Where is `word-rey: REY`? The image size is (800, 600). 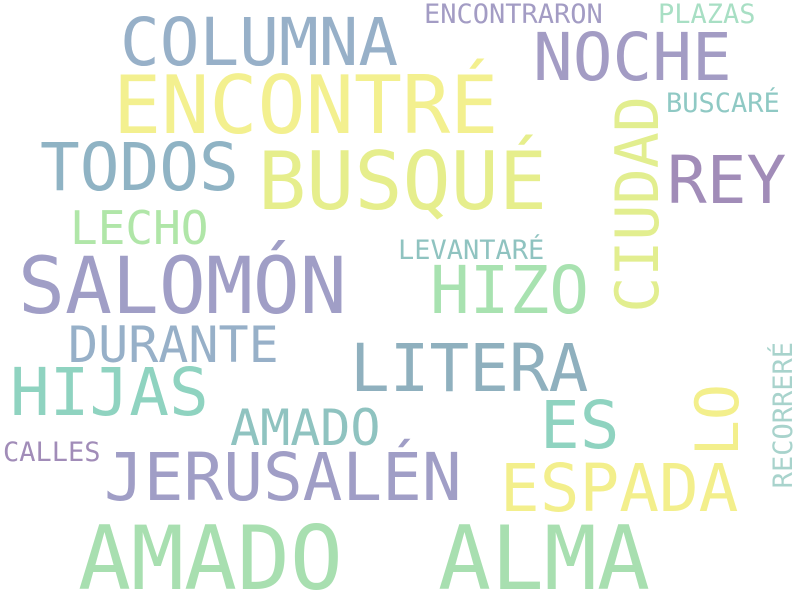
word-rey: REY is located at coordinates (727, 180).